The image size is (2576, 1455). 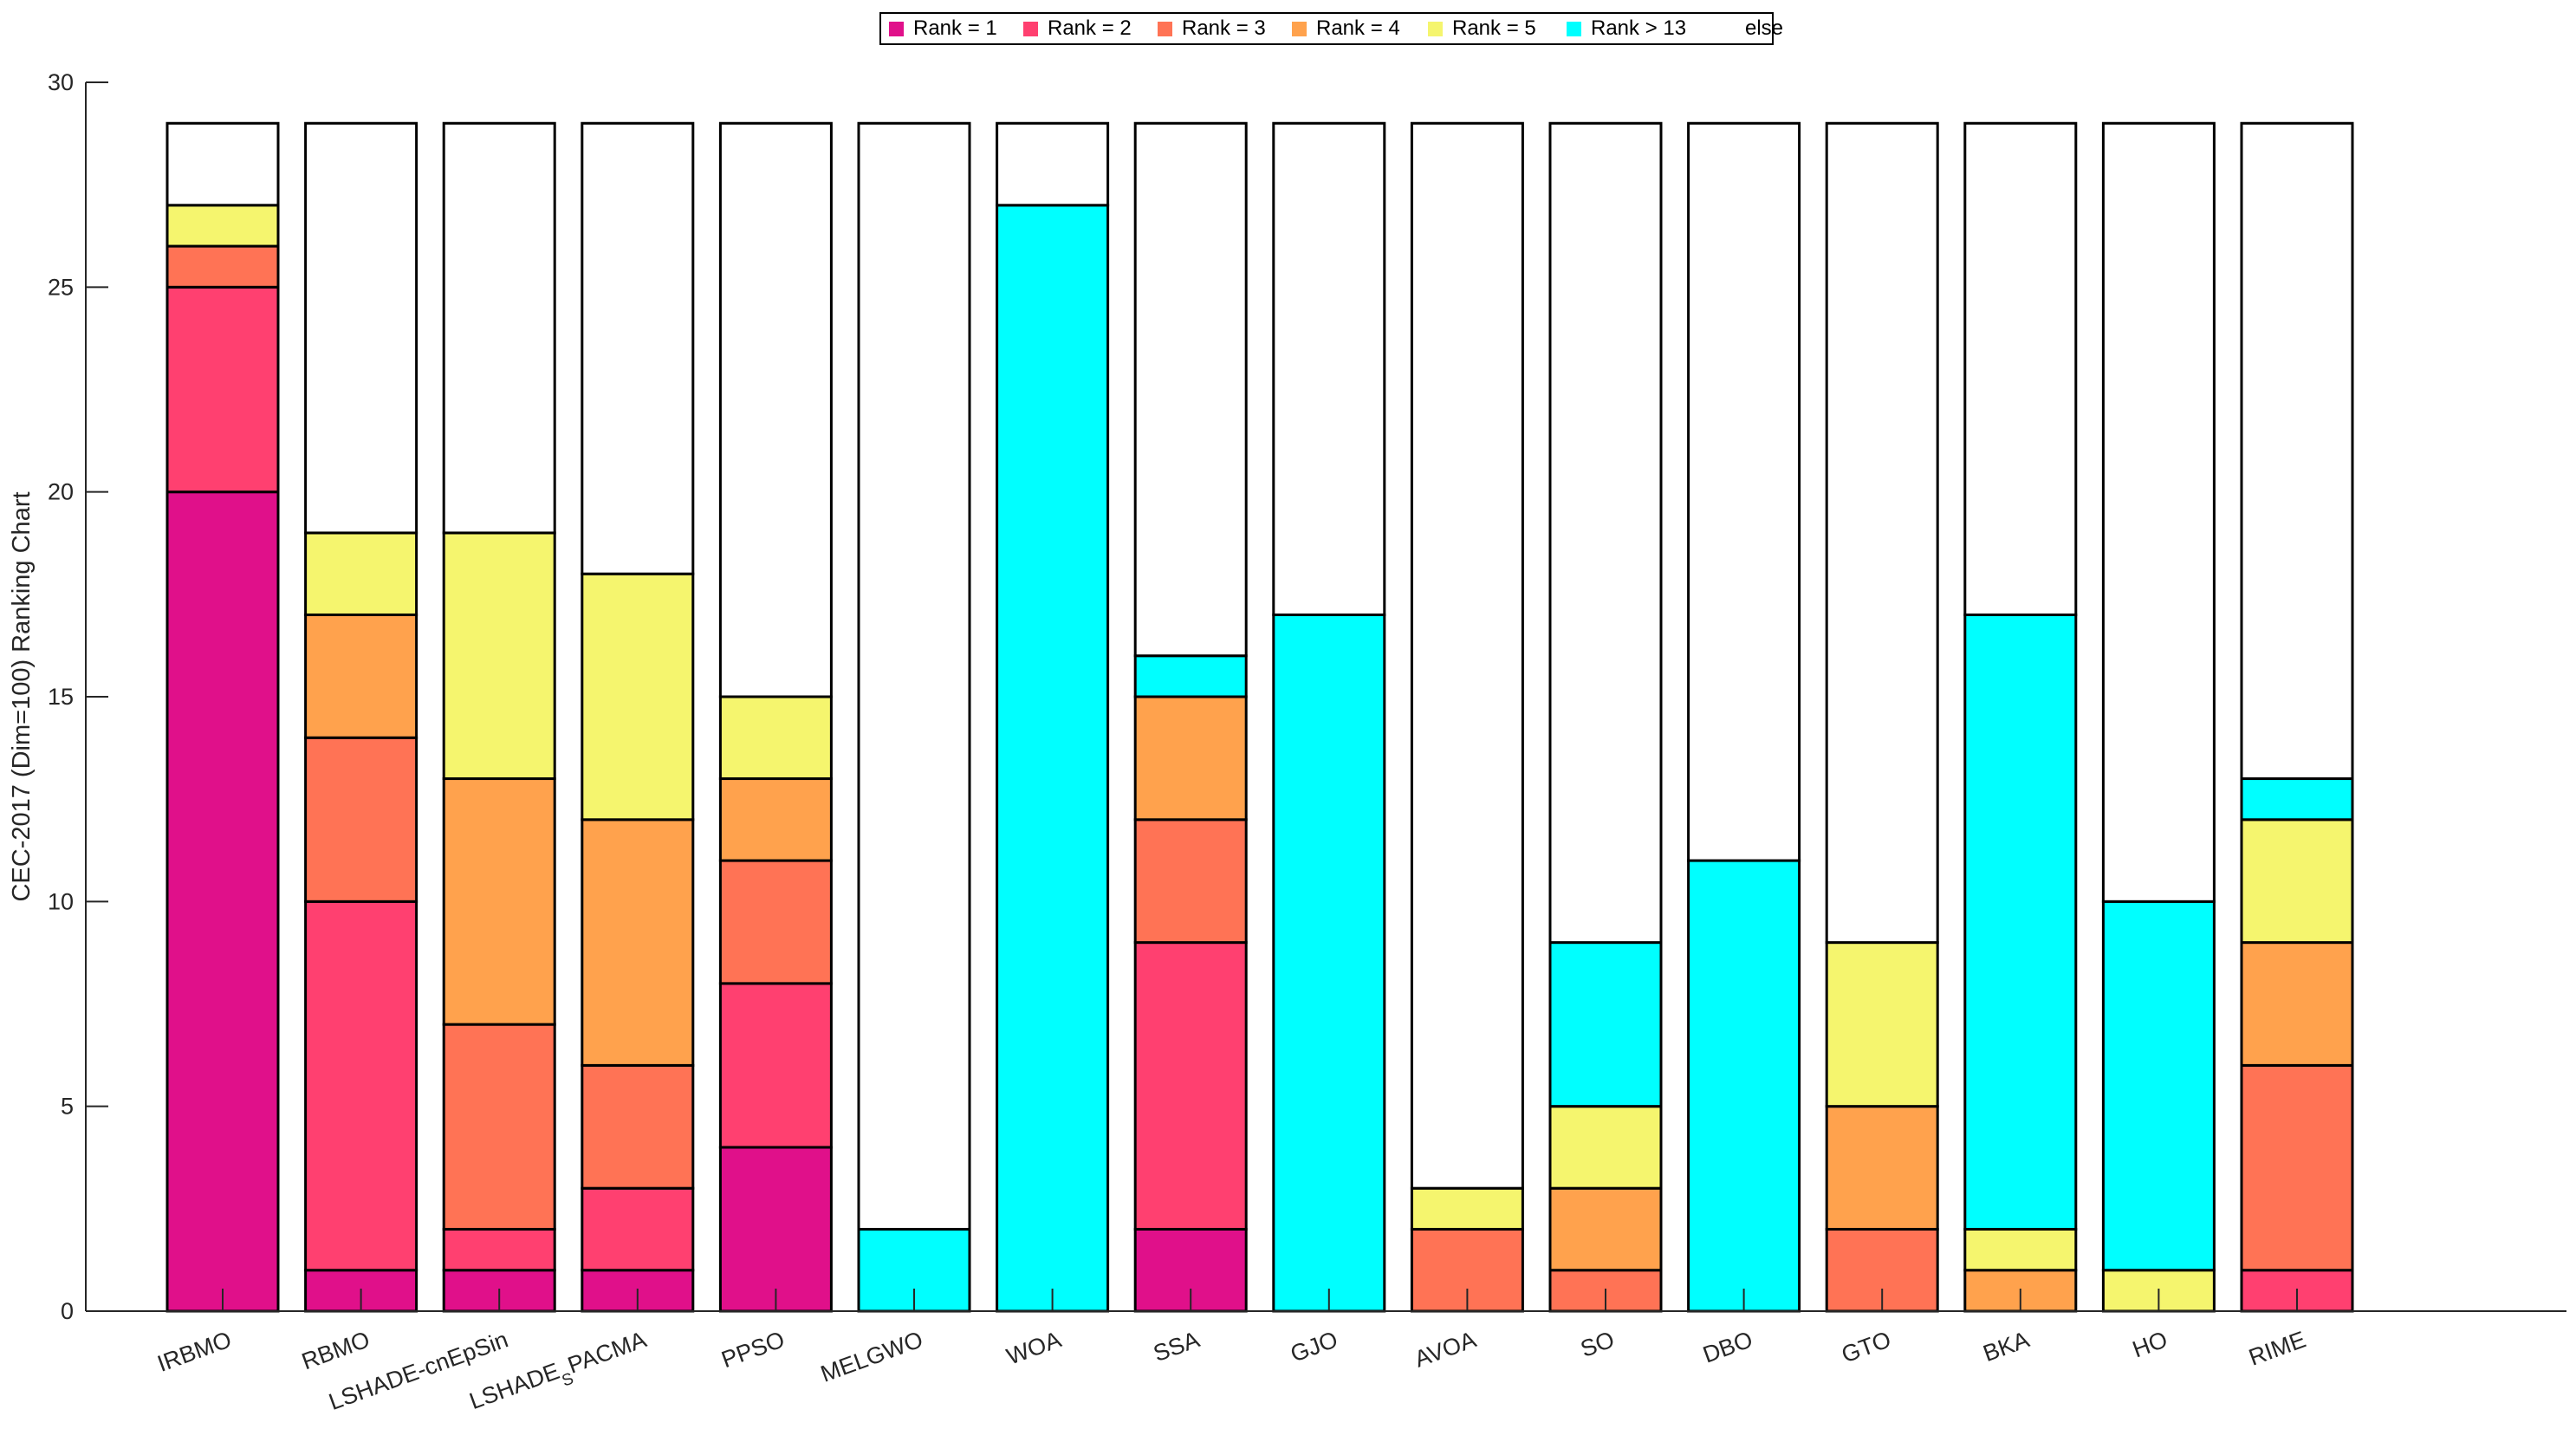 I want to click on y-tick-label: 5, so click(x=68, y=1107).